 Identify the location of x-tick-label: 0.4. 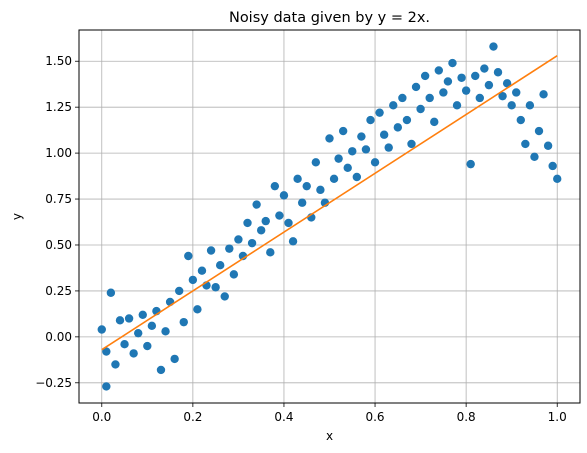
(283, 417).